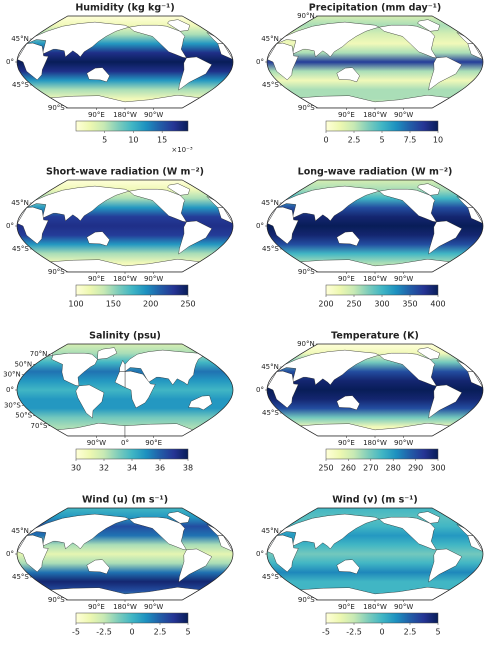  I want to click on colorbar-tick-label: 2.5, so click(354, 140).